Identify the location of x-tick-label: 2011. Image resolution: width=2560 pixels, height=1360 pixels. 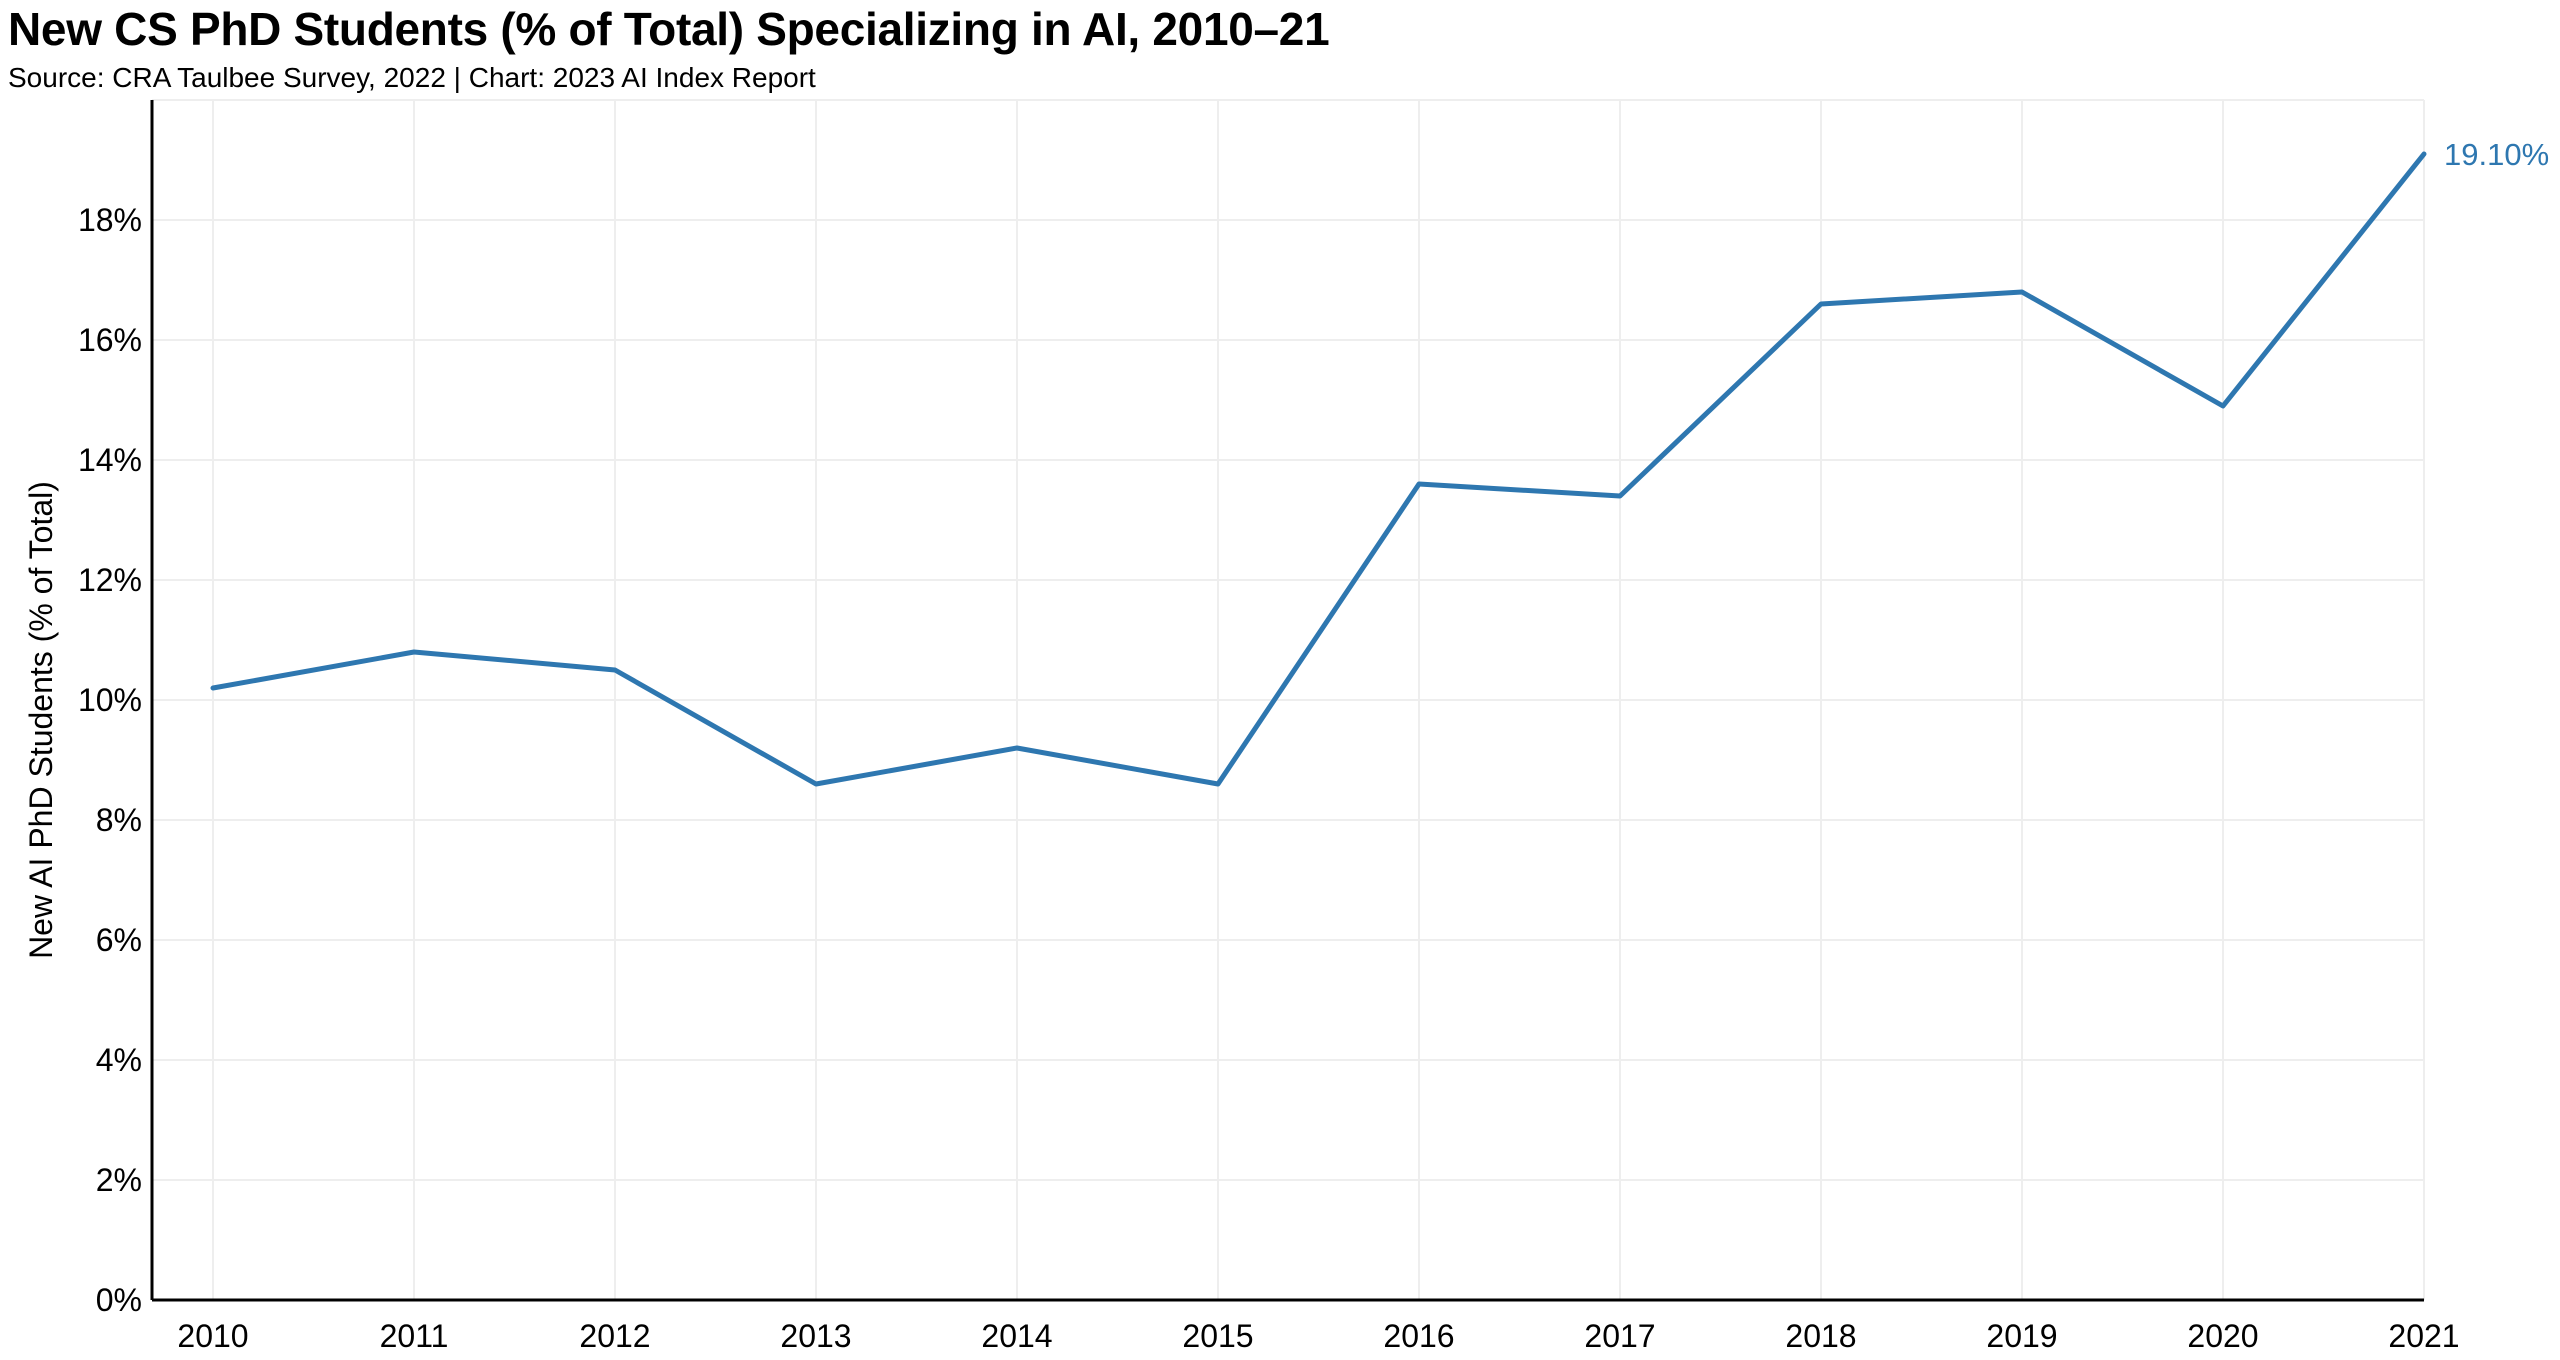
(414, 1336).